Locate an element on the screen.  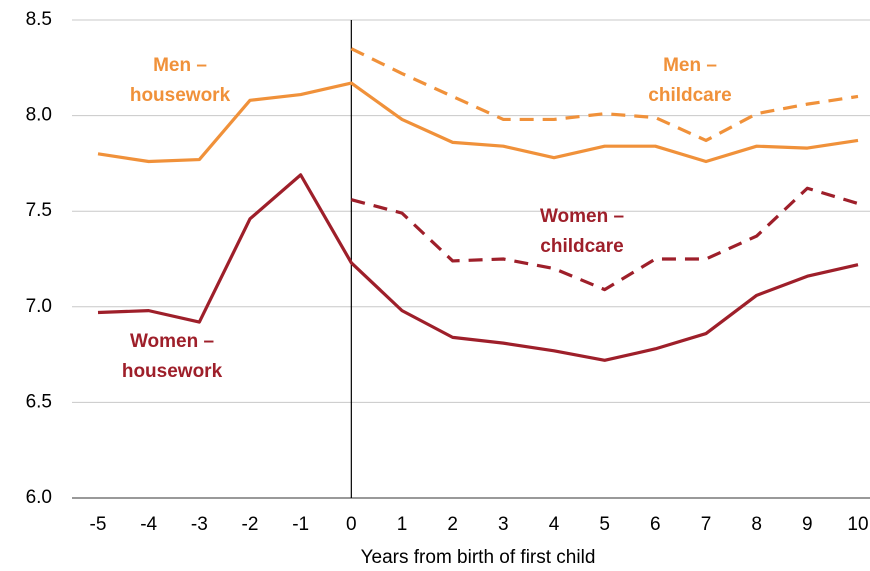
y-tick-label: 8.5 is located at coordinates (39, 19).